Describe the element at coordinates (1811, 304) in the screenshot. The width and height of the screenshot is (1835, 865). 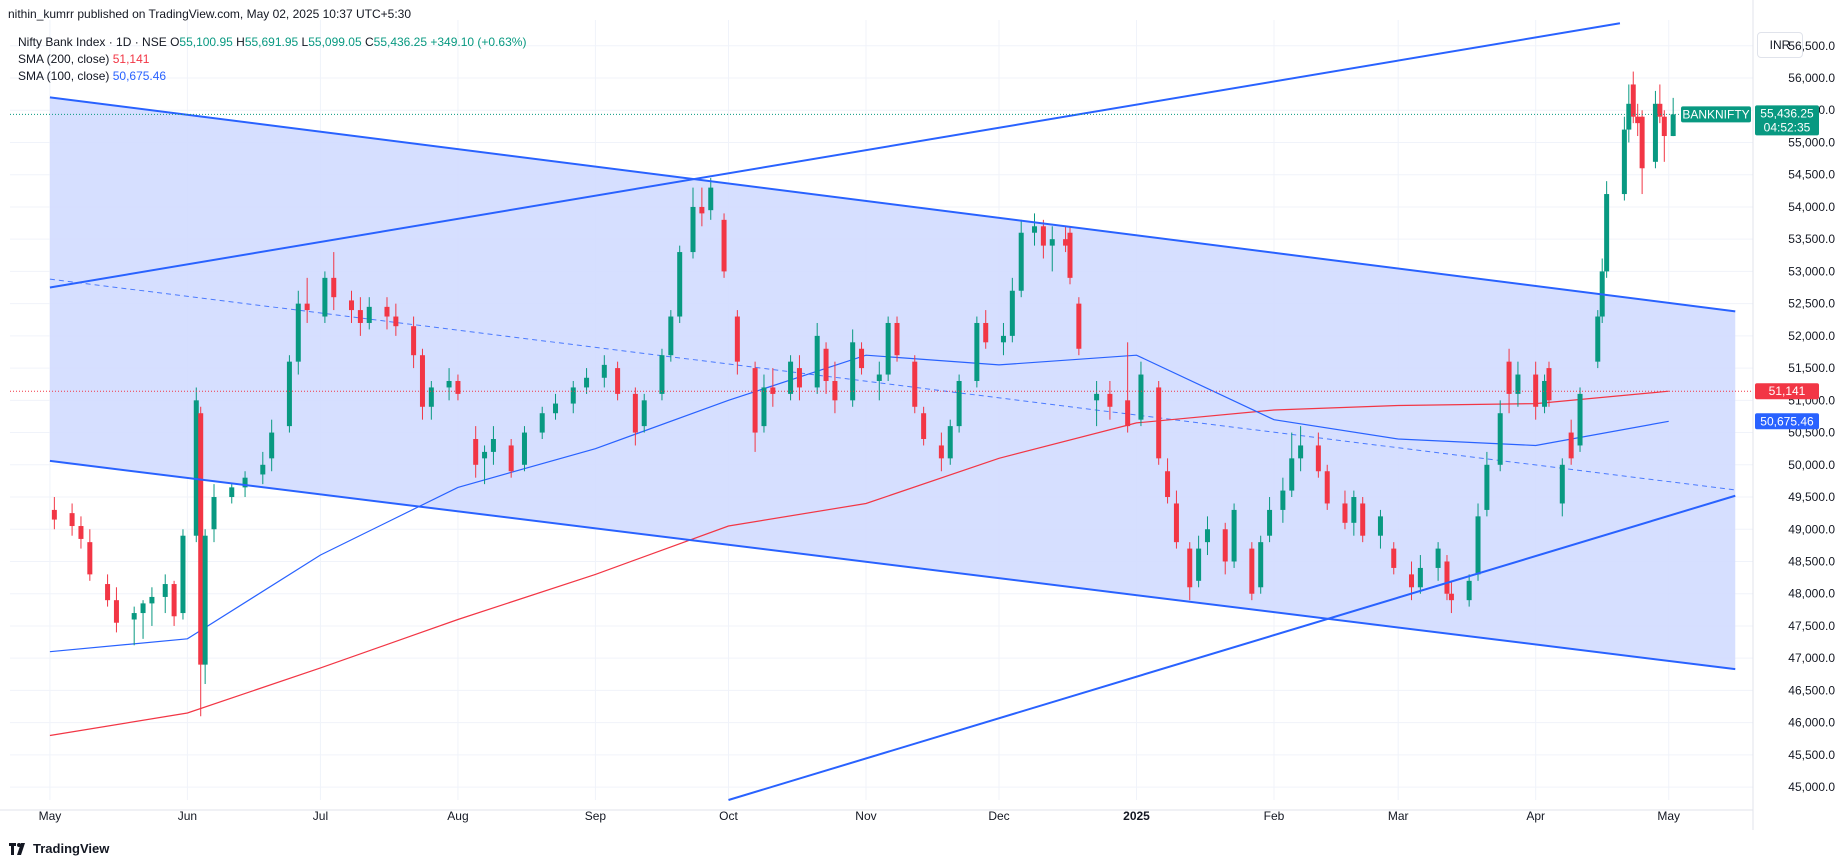
I see `y-tick-label: 52,500.00` at that location.